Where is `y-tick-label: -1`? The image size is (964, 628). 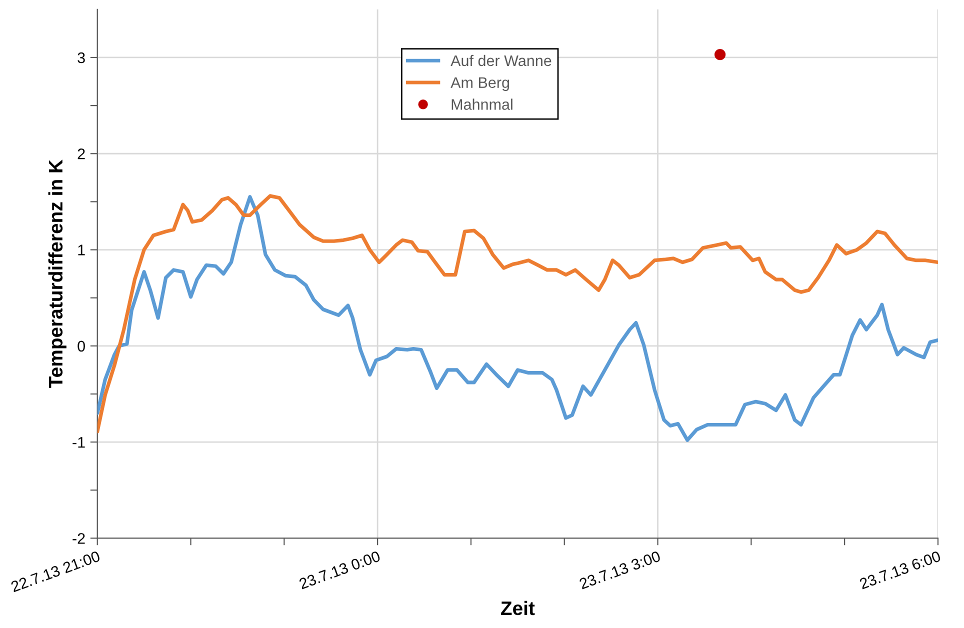 y-tick-label: -1 is located at coordinates (78, 442).